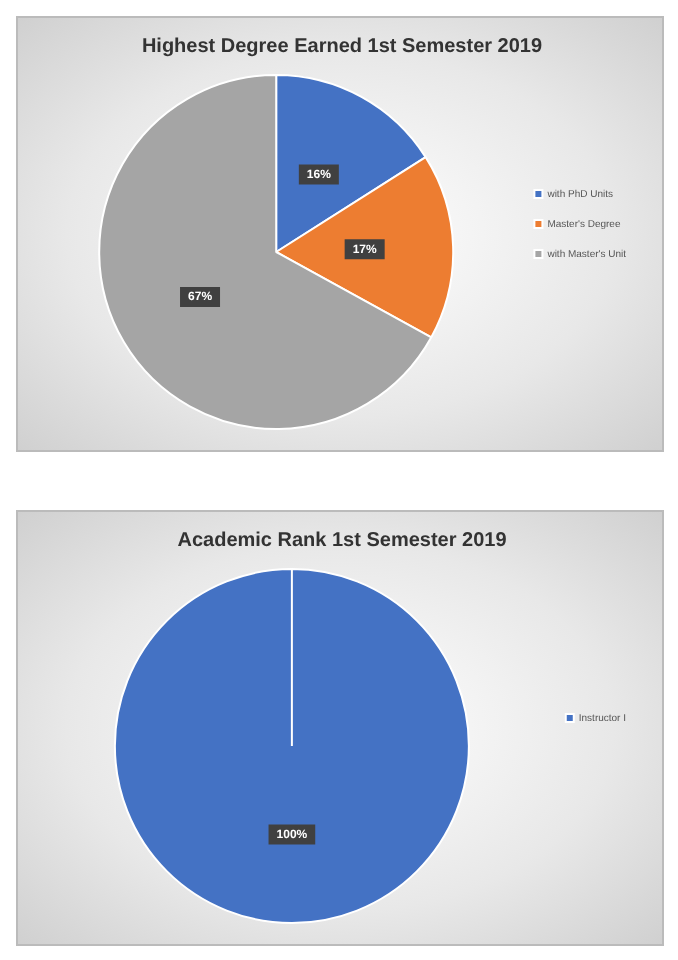 The image size is (678, 960). What do you see at coordinates (342, 46) in the screenshot?
I see `chart-title: Highest Degree Earned 1st Semester 2019` at bounding box center [342, 46].